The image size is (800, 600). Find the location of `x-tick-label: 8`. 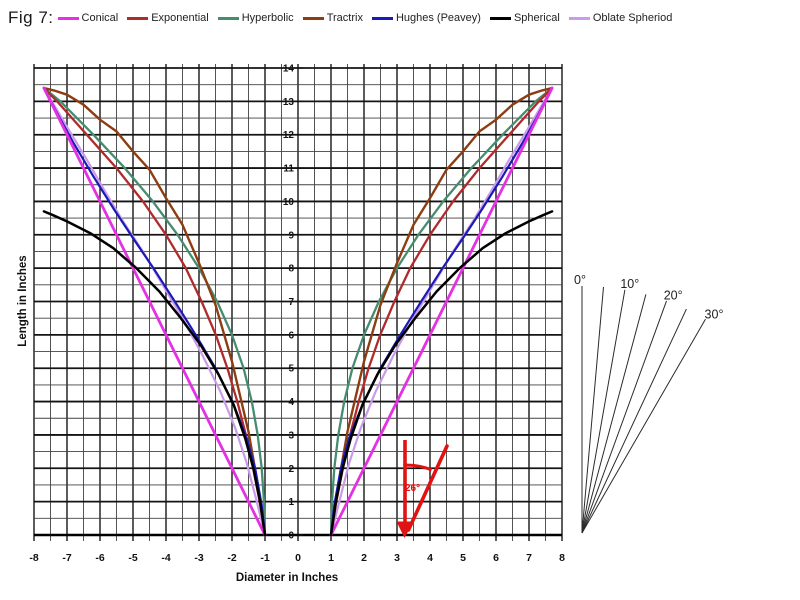

x-tick-label: 8 is located at coordinates (562, 558).